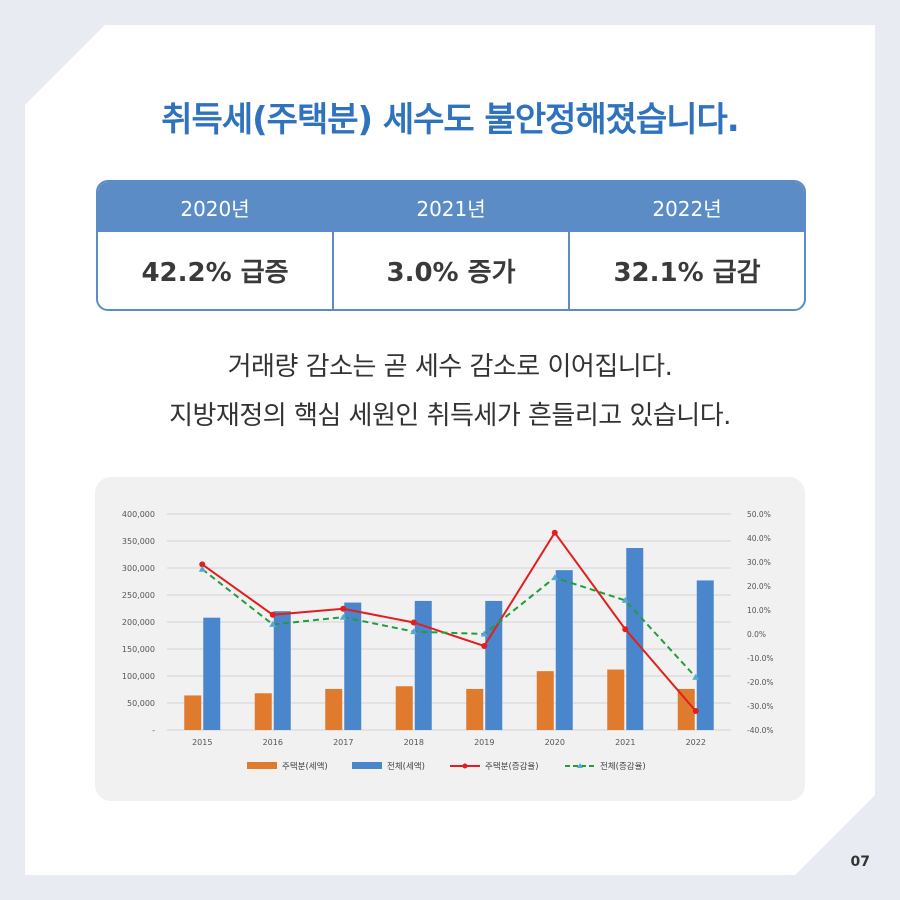 The image size is (900, 900). I want to click on legend-label: 주택분(세액), so click(305, 766).